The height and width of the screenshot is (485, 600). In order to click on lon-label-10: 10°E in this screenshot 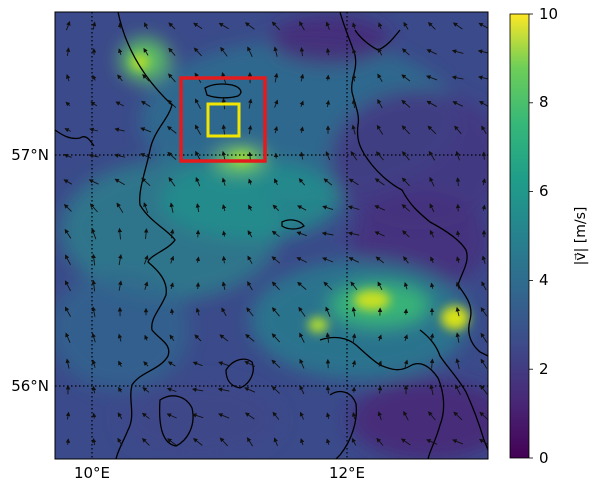, I will do `click(92, 473)`.